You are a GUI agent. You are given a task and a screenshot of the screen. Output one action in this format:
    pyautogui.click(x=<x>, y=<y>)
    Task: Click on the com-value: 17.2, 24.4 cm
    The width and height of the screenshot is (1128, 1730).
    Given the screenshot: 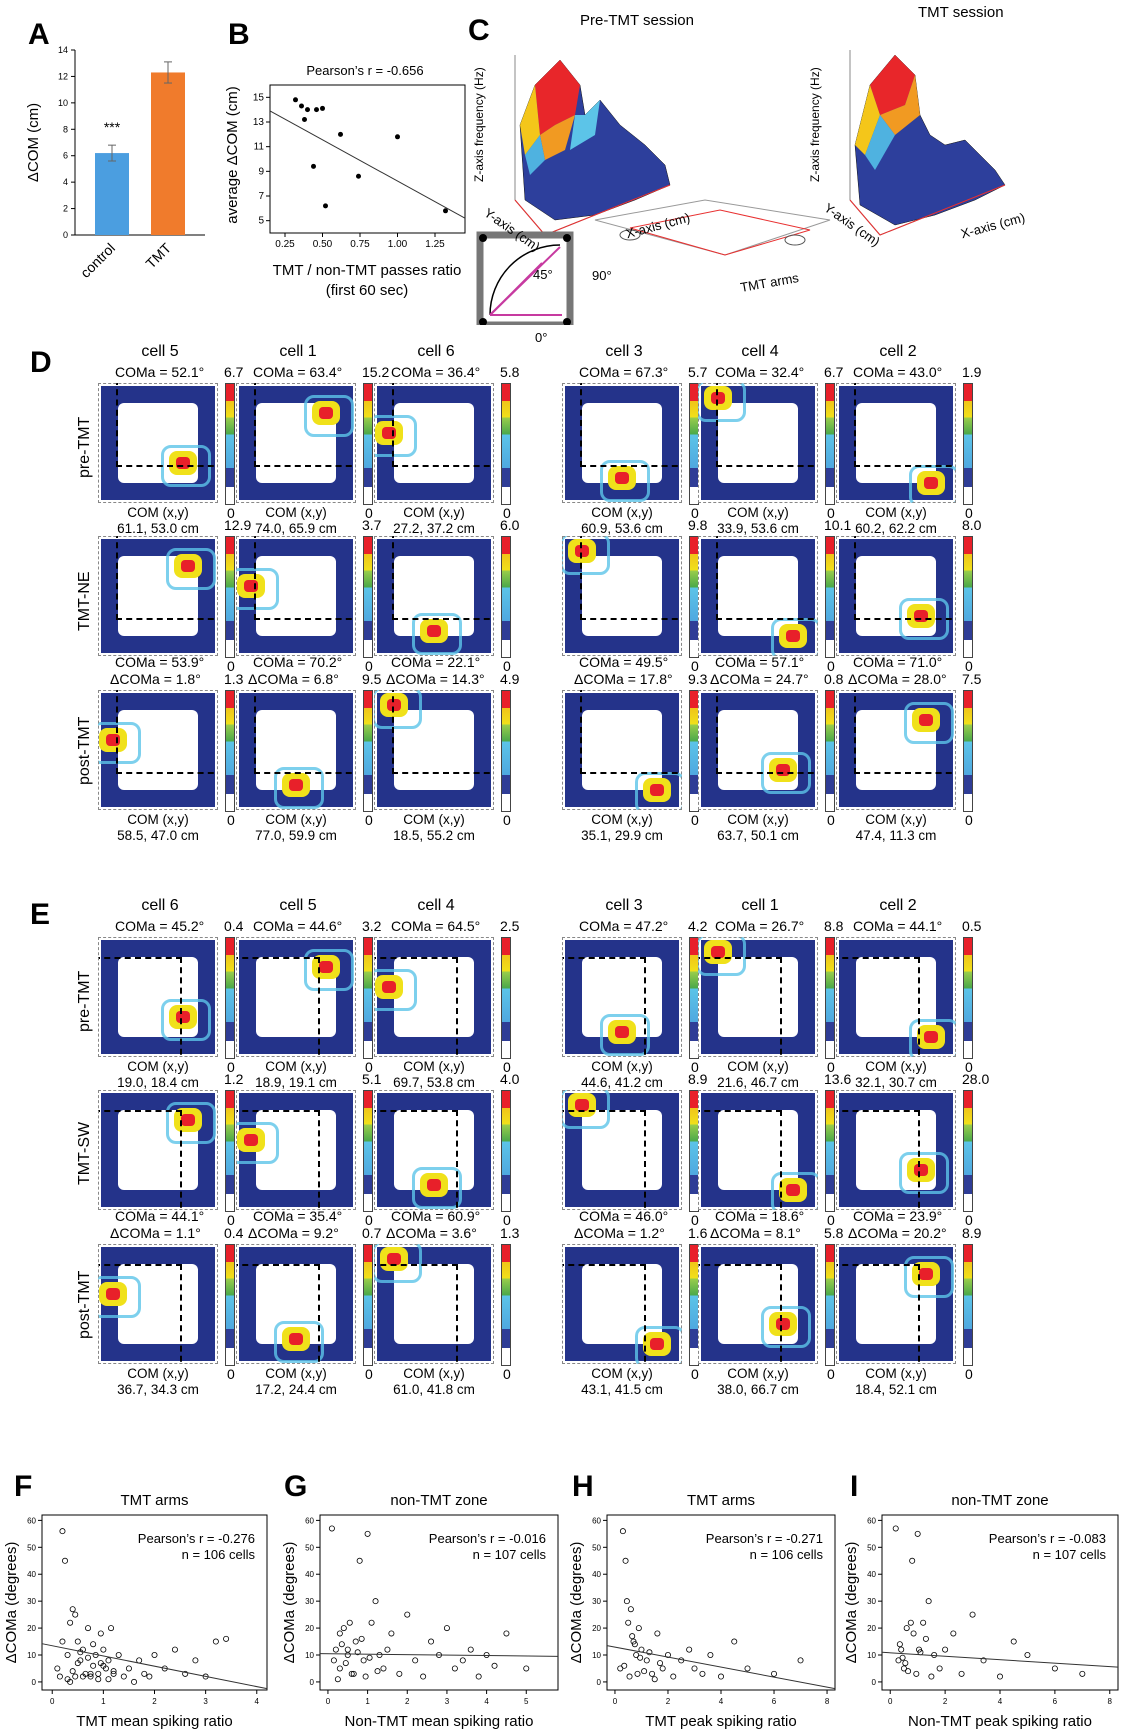 What is the action you would take?
    pyautogui.click(x=296, y=1389)
    